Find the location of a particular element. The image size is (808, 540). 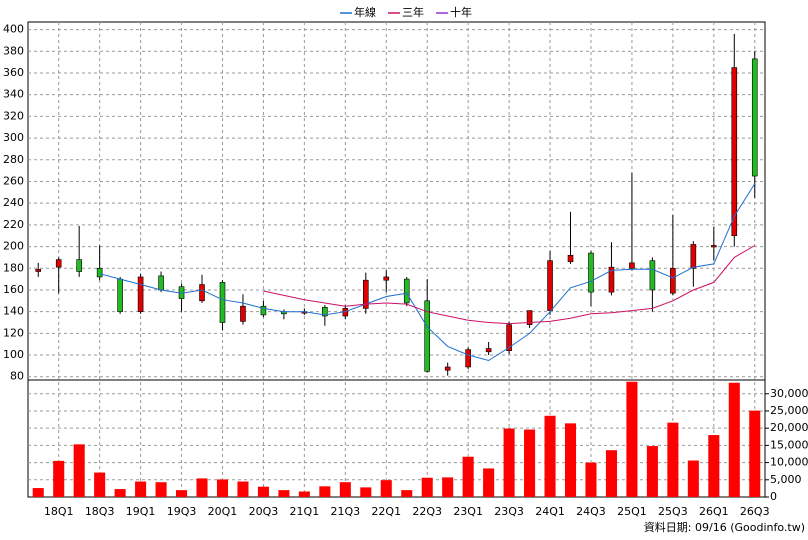

x-tick-label: 23Q1 is located at coordinates (468, 511).